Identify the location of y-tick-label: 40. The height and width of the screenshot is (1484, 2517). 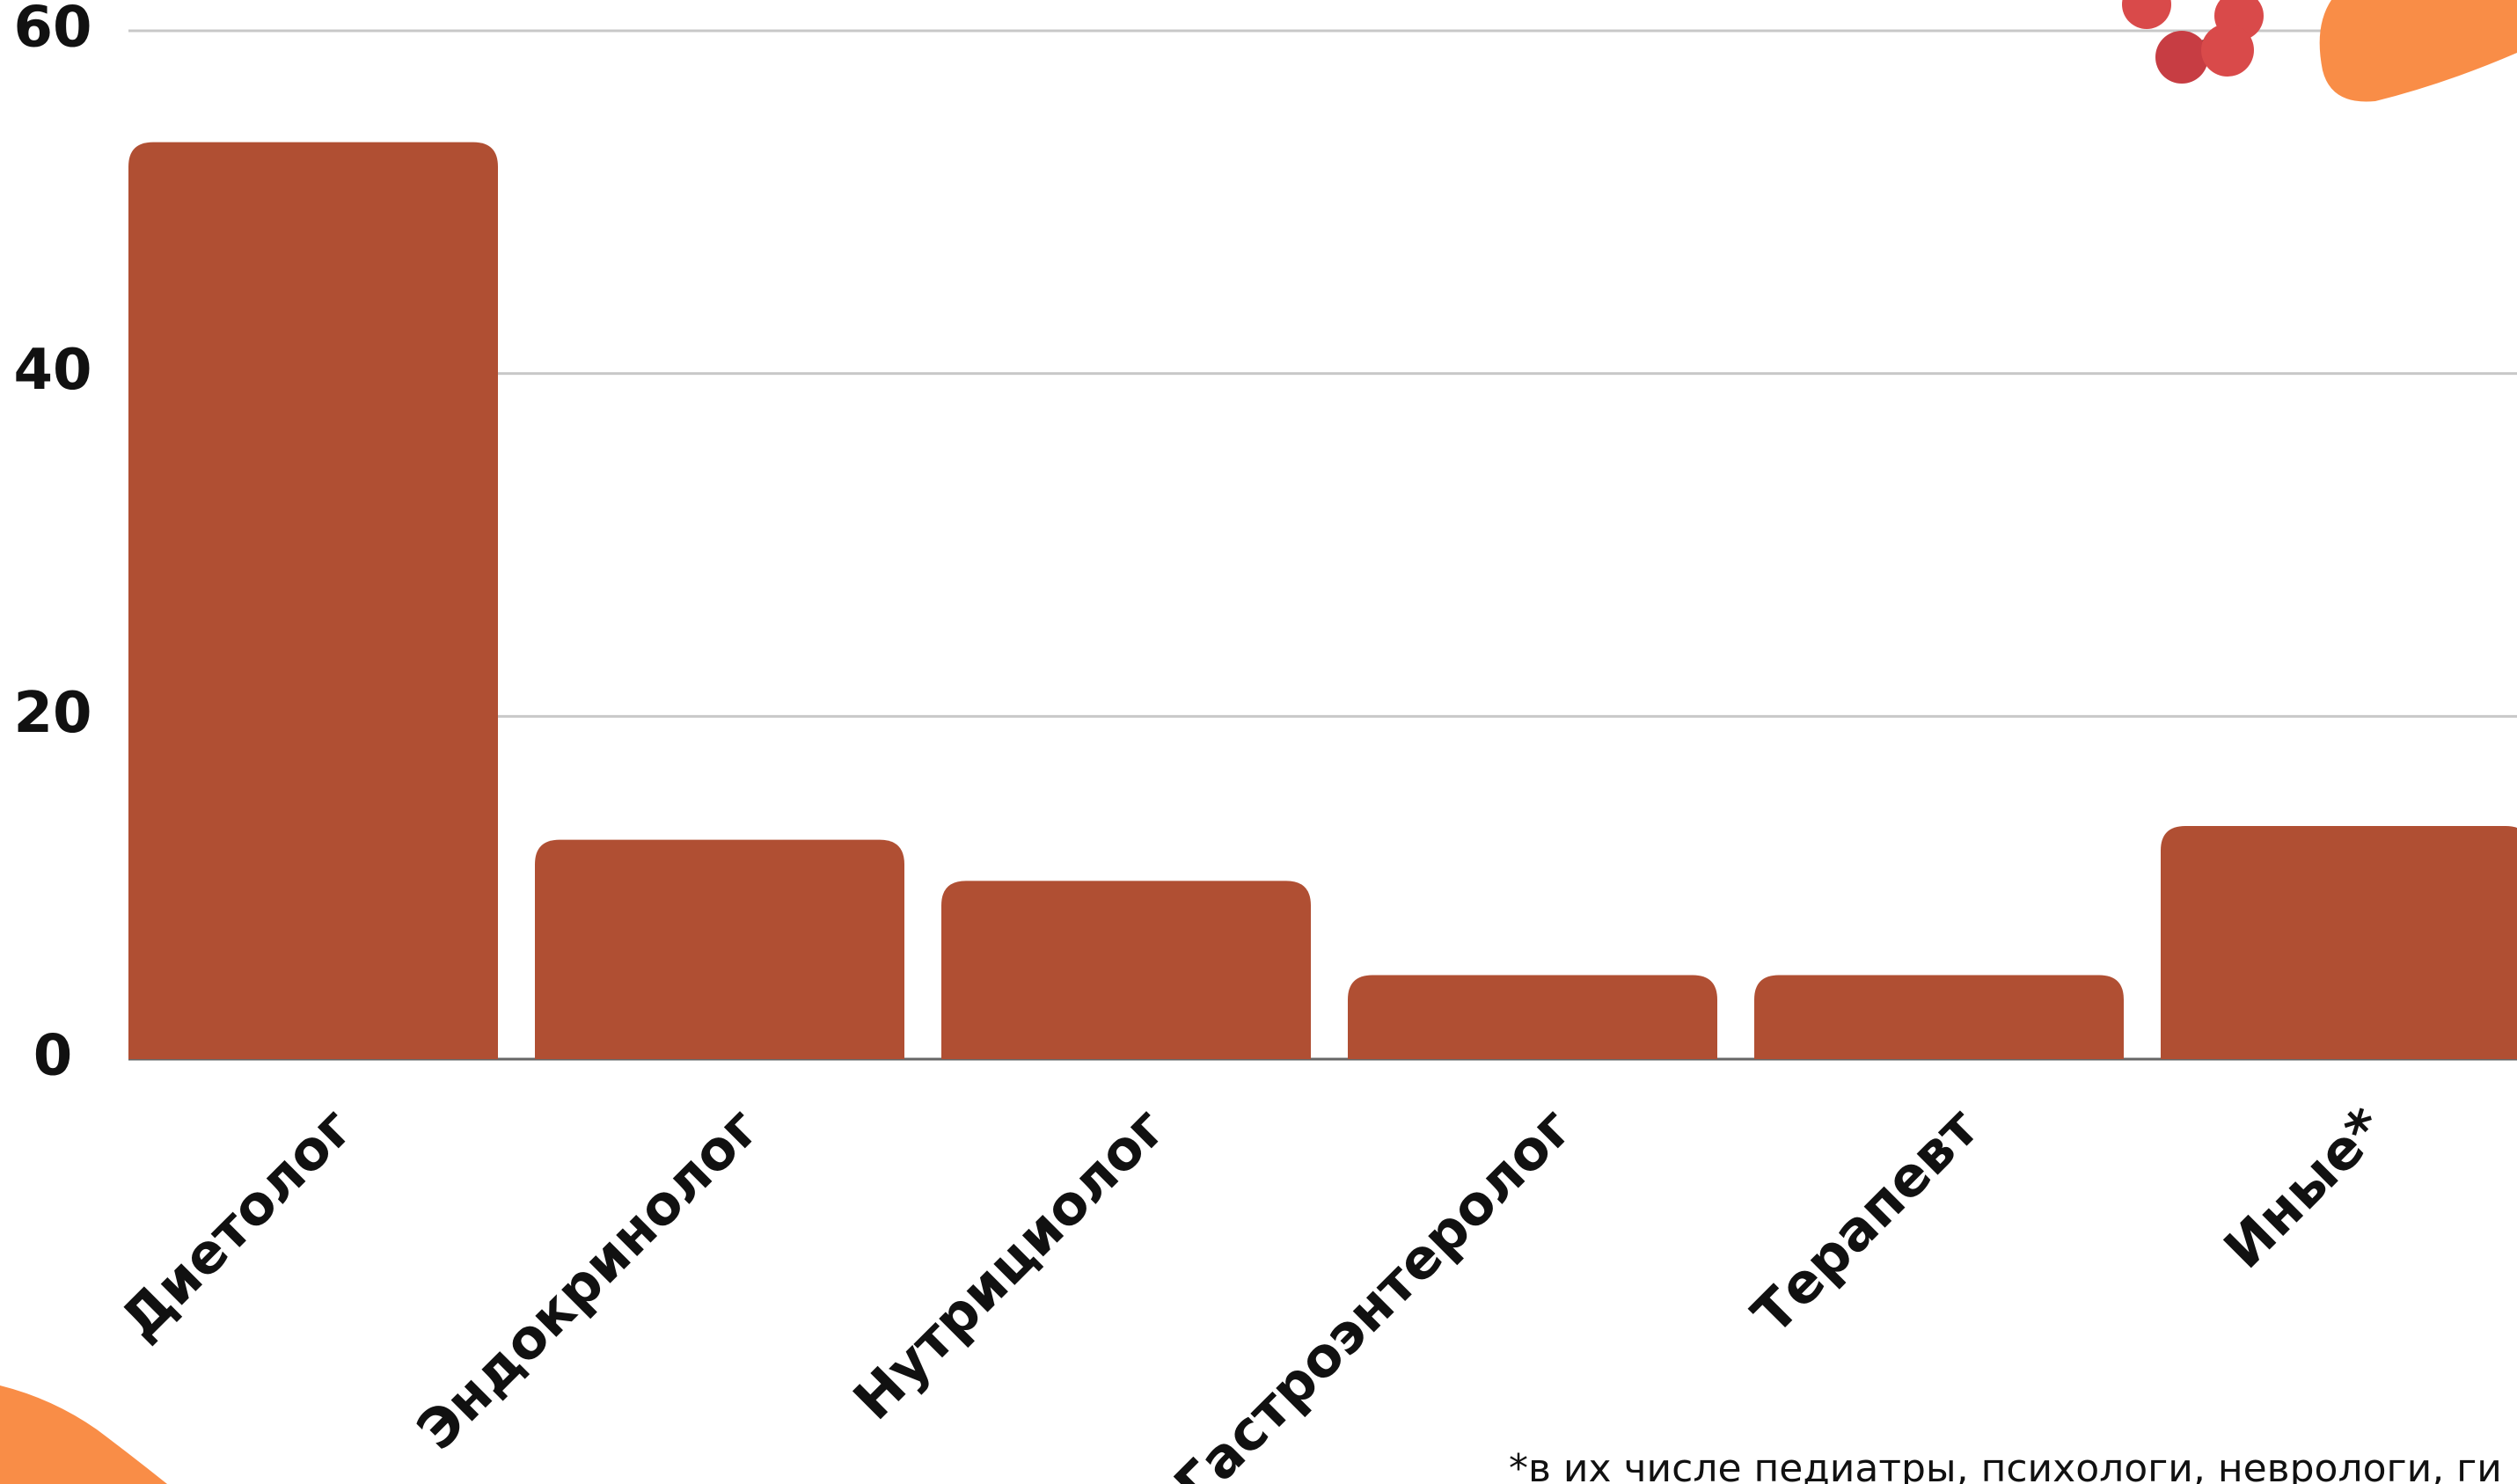
(52, 370).